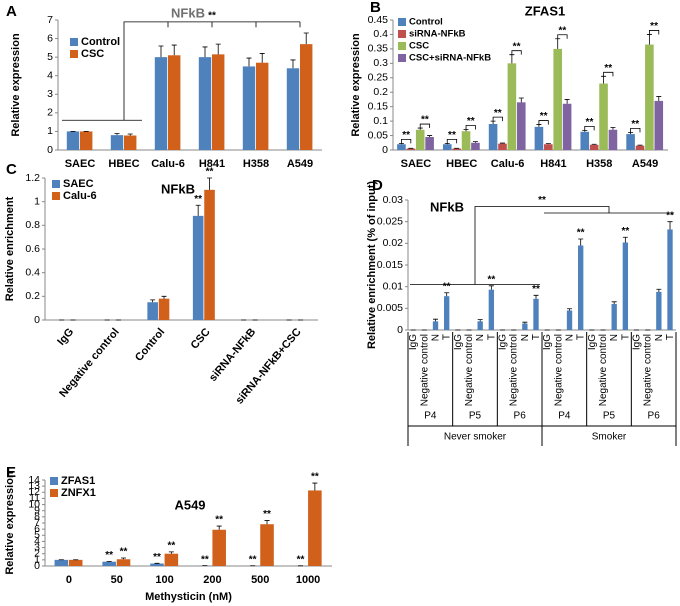 Image resolution: width=680 pixels, height=606 pixels. Describe the element at coordinates (393, 243) in the screenshot. I see `y-tick-label: 0.02` at that location.